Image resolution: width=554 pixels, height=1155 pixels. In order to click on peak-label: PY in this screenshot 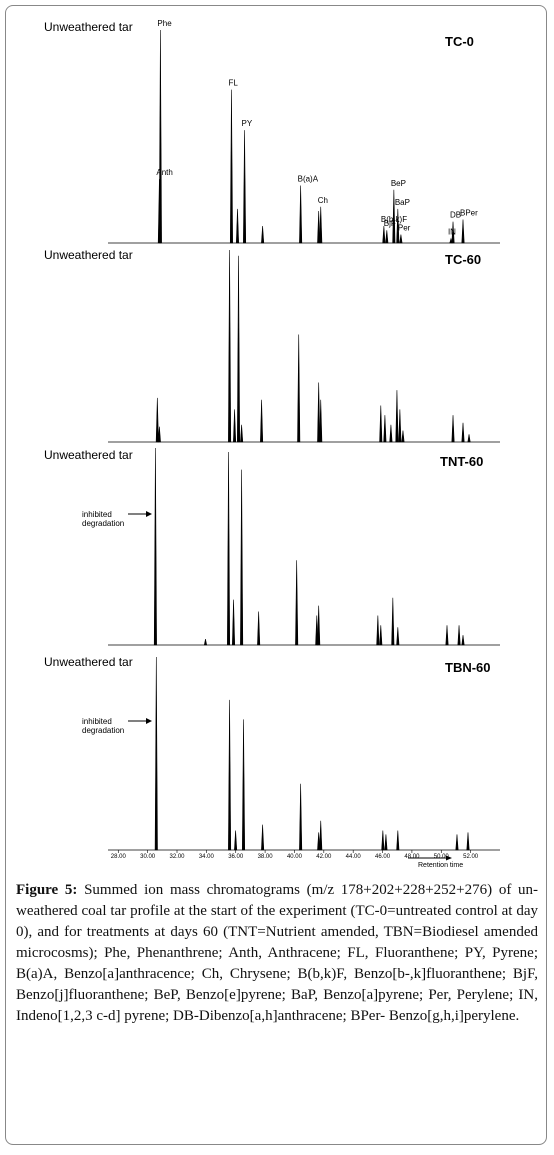, I will do `click(247, 123)`.